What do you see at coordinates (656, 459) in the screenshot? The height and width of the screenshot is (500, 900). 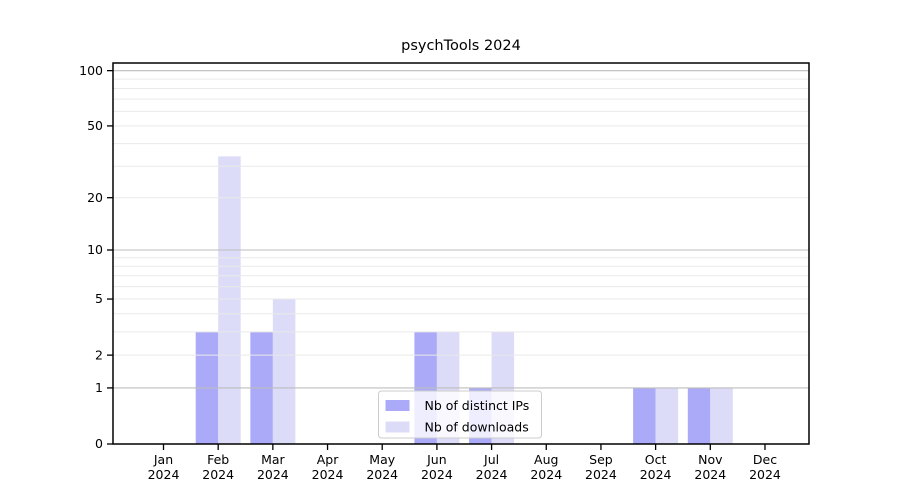 I see `x-tick-label-month: Oct` at bounding box center [656, 459].